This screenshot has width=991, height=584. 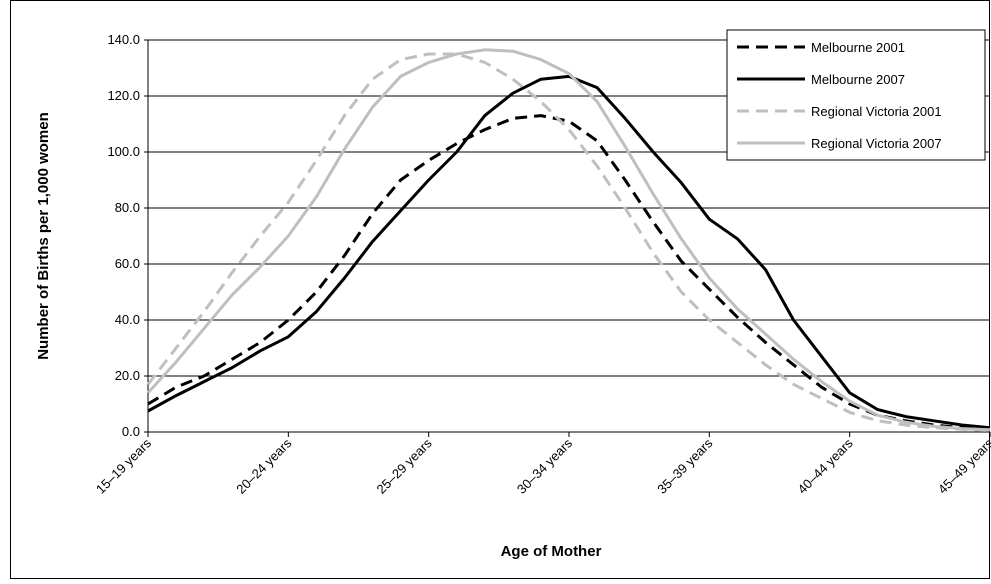 What do you see at coordinates (876, 143) in the screenshot?
I see `legend-label: Regional Victoria 2007` at bounding box center [876, 143].